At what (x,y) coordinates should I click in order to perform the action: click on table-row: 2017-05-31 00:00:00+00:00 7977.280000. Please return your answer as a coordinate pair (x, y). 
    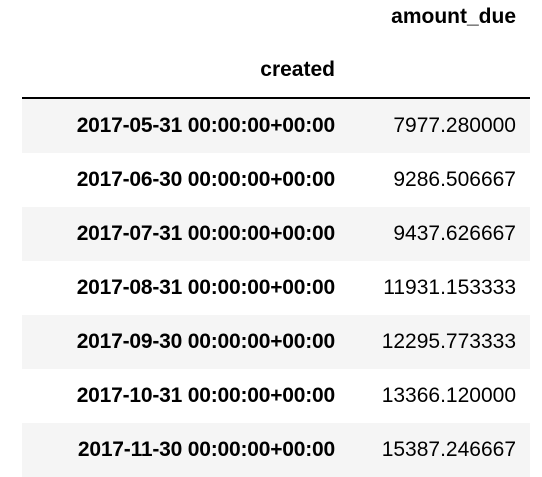
    Looking at the image, I should click on (276, 126).